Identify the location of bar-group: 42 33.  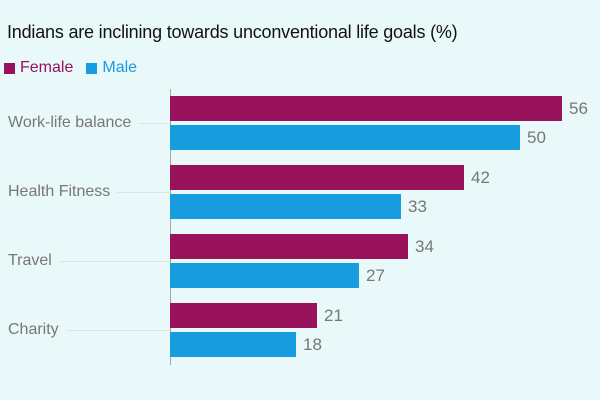
(380, 192).